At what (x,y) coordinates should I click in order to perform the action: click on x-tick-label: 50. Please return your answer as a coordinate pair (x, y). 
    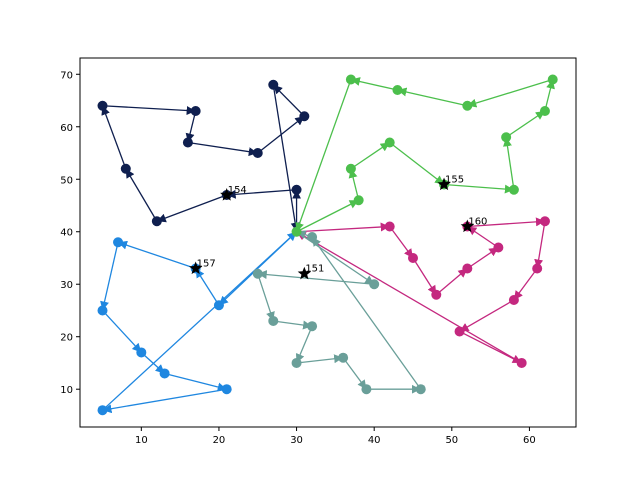
    Looking at the image, I should click on (451, 440).